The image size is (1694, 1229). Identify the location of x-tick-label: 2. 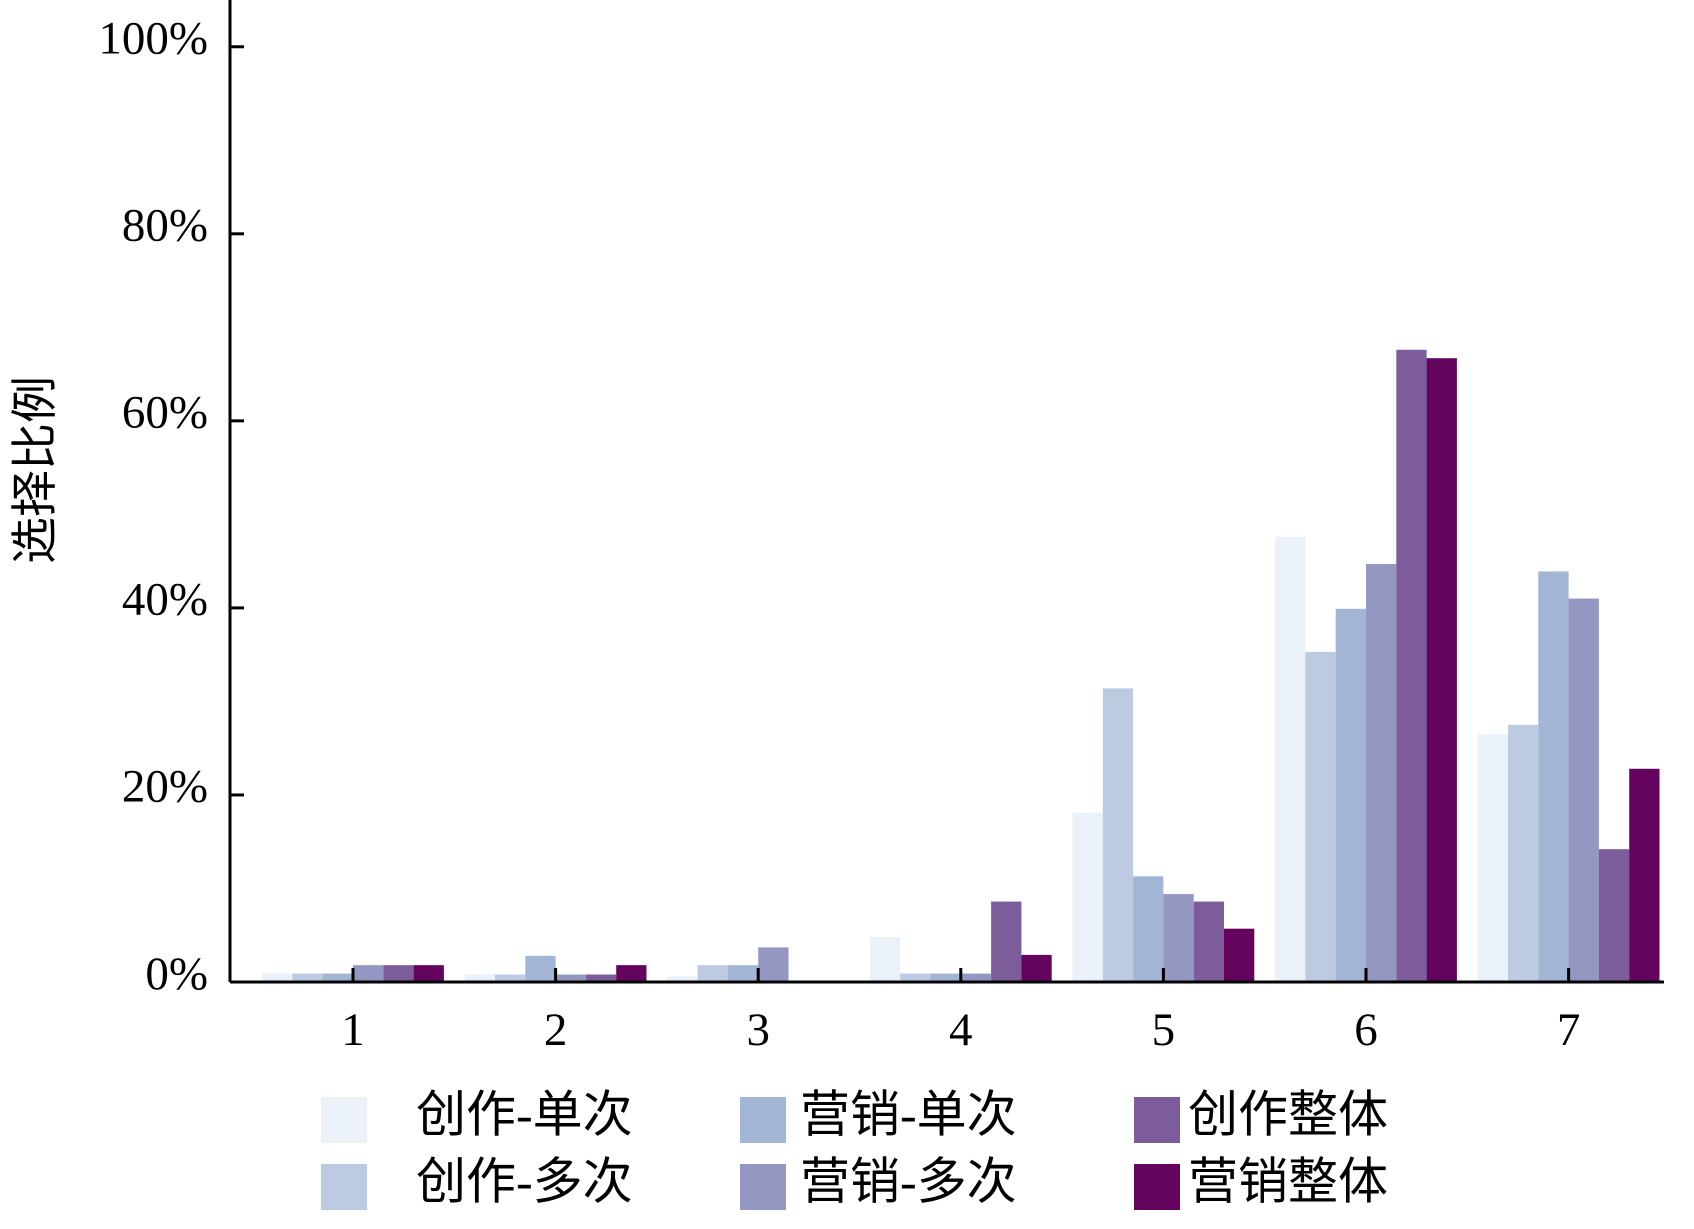
(556, 1030).